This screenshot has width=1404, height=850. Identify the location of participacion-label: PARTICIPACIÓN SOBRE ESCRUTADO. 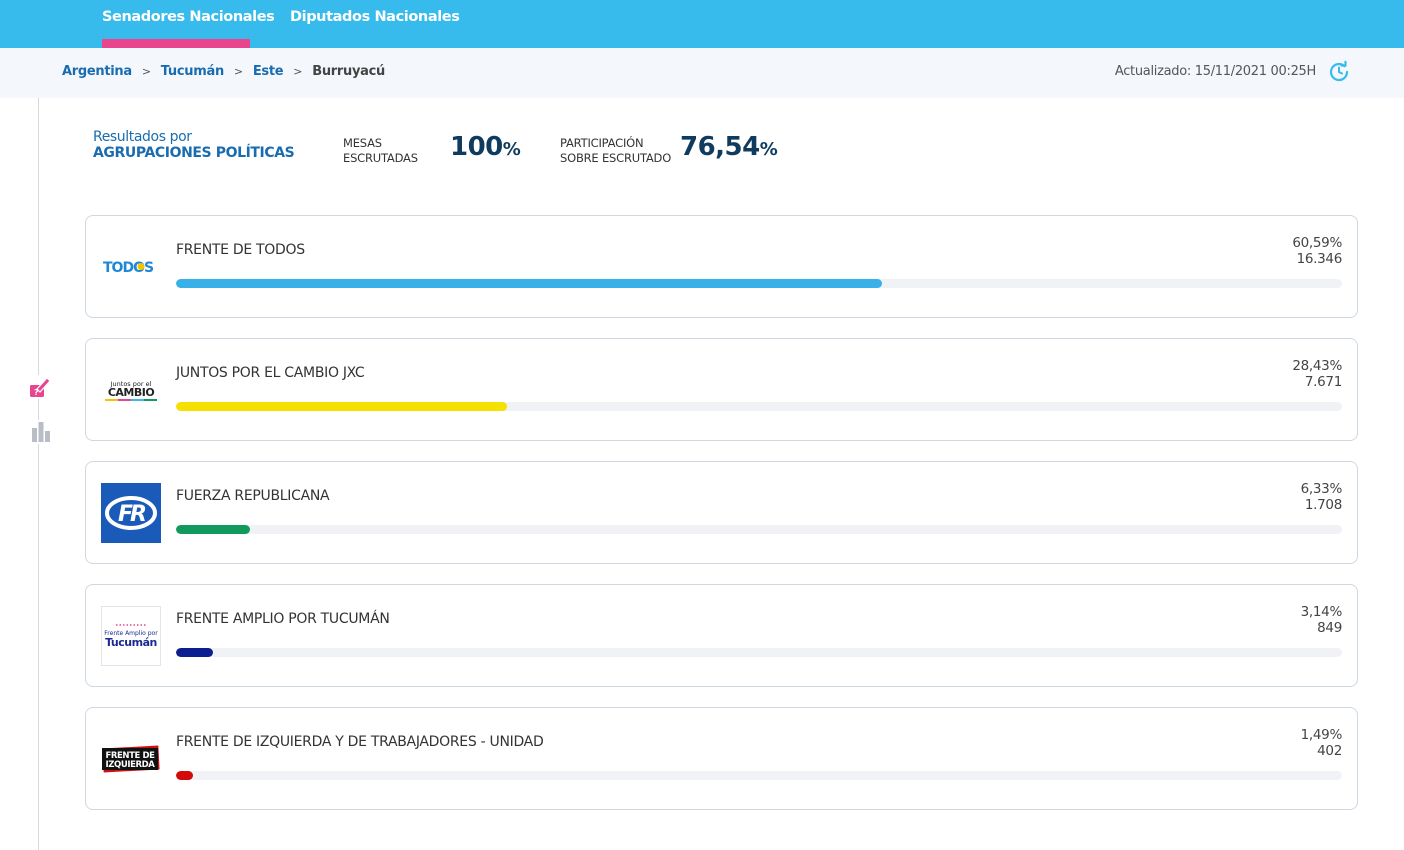
(615, 151).